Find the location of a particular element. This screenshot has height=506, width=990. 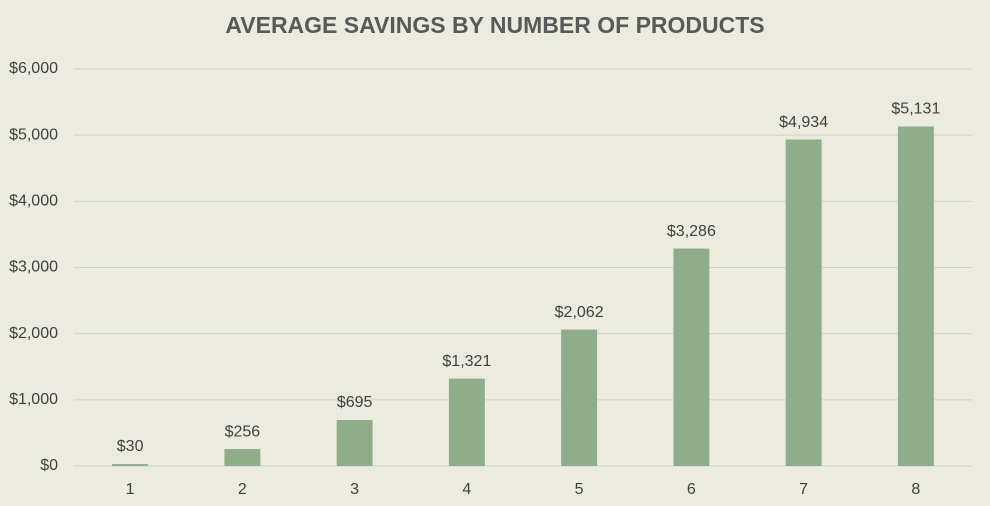

x-tick-label: 3 is located at coordinates (354, 489).